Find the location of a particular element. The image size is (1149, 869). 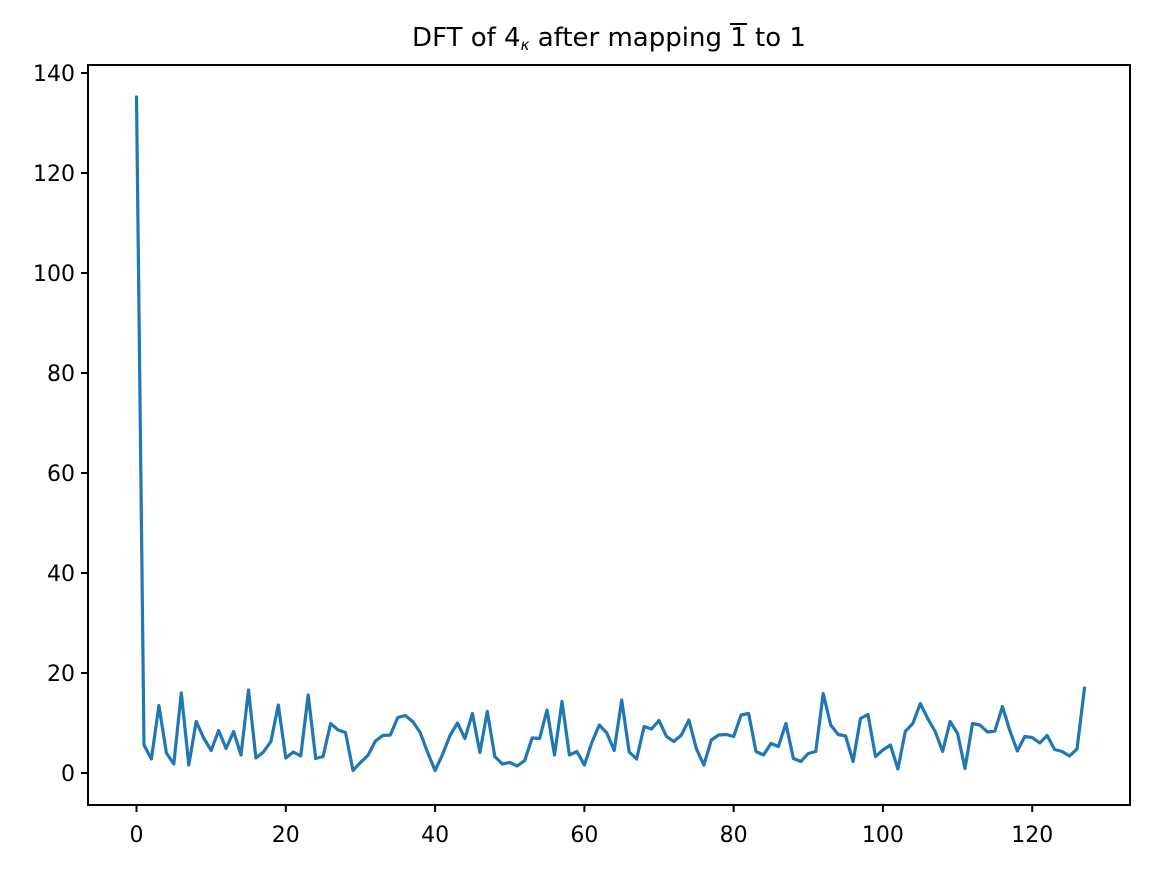

chart-title: DFT of 4κ after mapping 1 to 1 is located at coordinates (609, 38).